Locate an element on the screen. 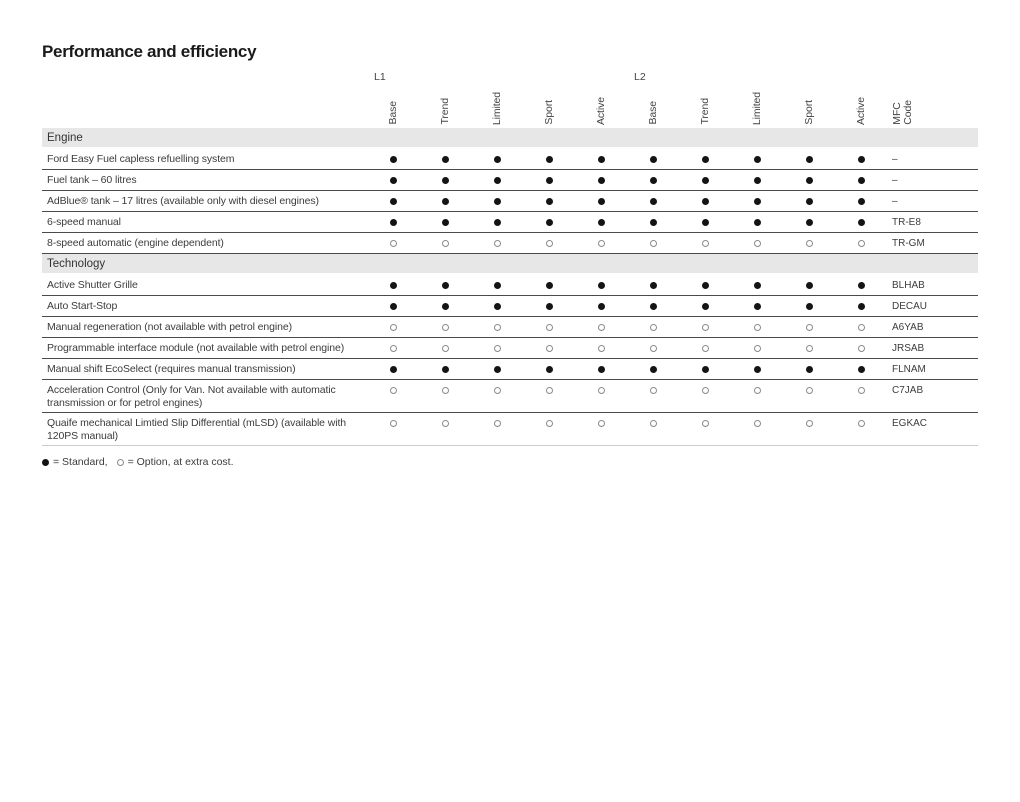 The width and height of the screenshot is (1020, 802). mfc-code: TR-E8 is located at coordinates (906, 222).